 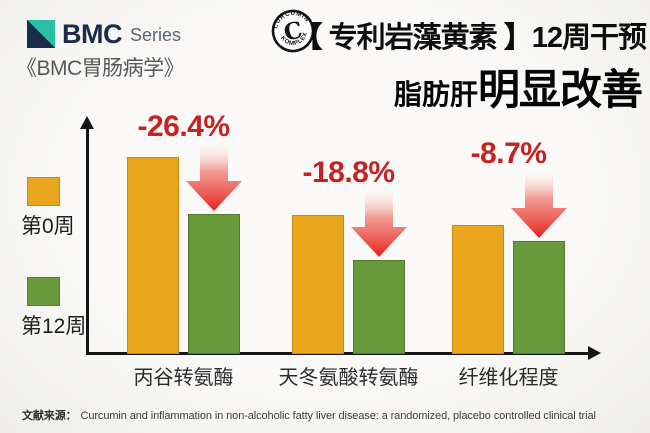 I want to click on legend-week12-label: 第12周, so click(x=54, y=326).